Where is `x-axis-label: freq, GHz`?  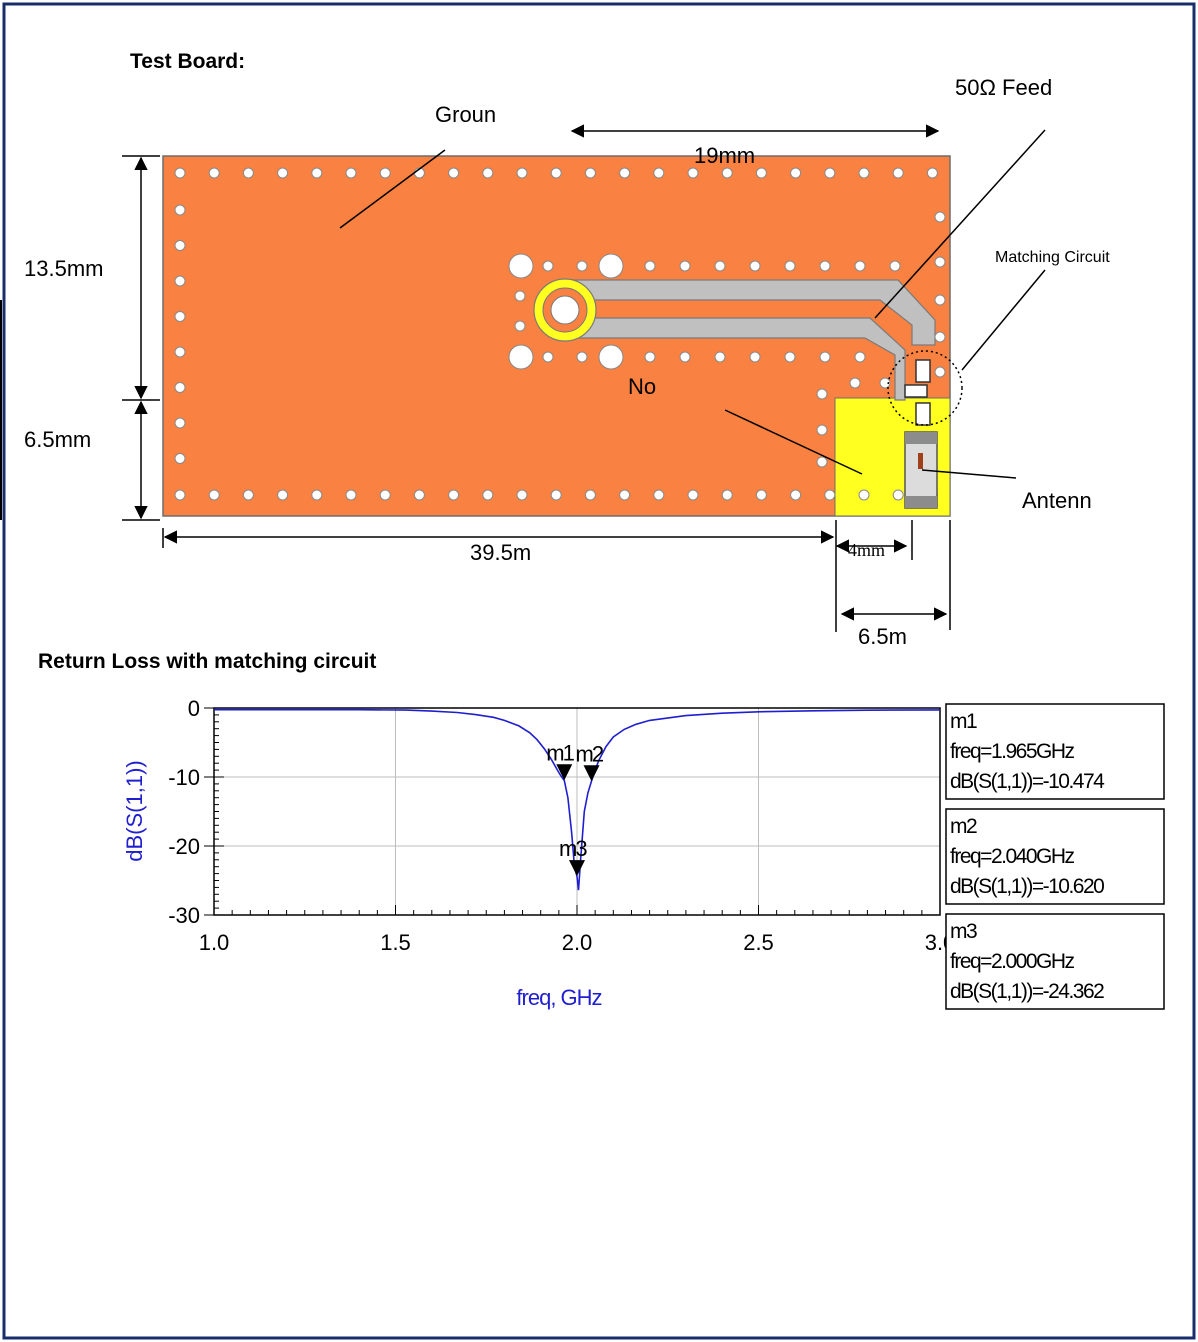 x-axis-label: freq, GHz is located at coordinates (558, 997).